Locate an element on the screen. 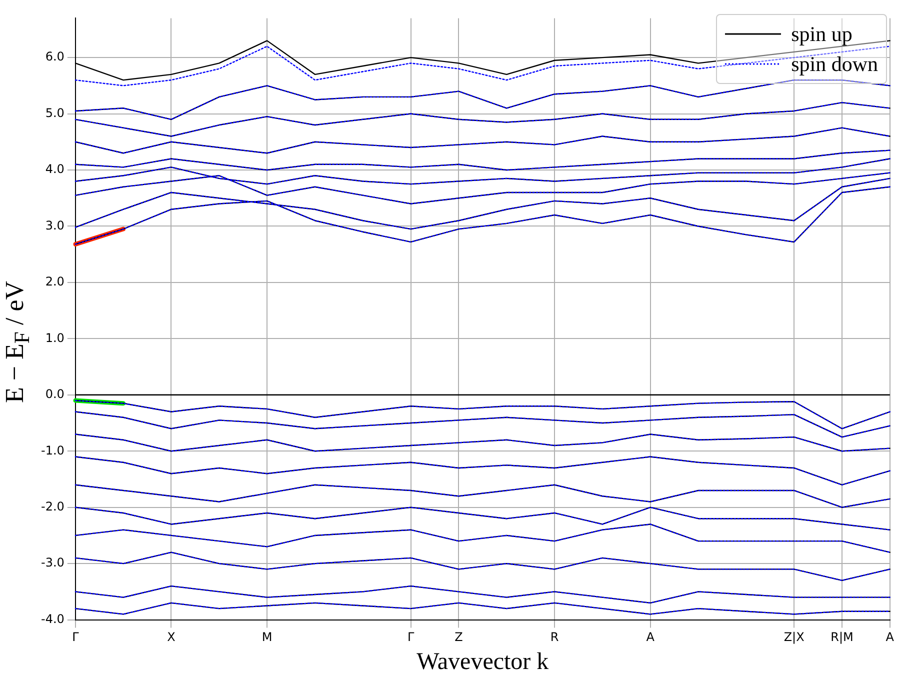  legend-label: spin down is located at coordinates (834, 64).